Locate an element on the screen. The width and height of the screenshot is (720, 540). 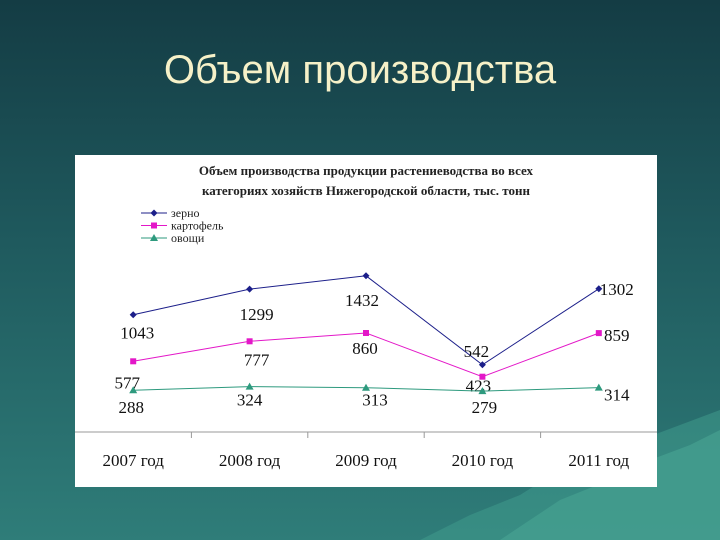
data-label: 324 is located at coordinates (250, 400).